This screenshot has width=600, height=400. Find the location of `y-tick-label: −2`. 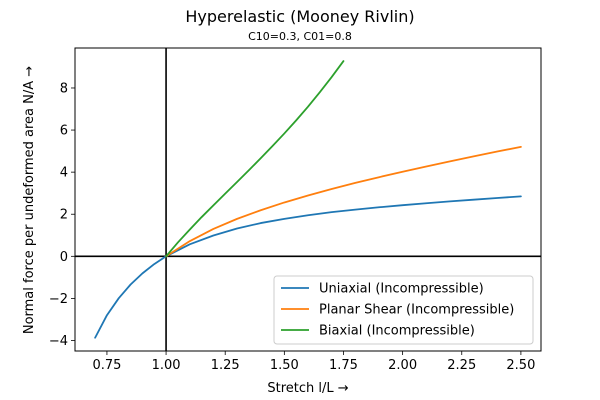

y-tick-label: −2 is located at coordinates (58, 299).